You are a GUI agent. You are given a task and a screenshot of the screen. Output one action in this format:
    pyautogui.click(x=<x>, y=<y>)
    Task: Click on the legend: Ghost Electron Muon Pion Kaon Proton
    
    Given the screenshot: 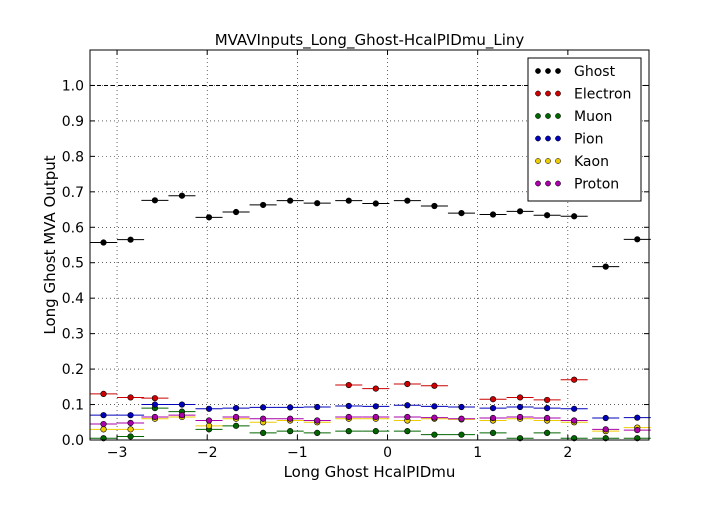 What is the action you would take?
    pyautogui.click(x=584, y=129)
    